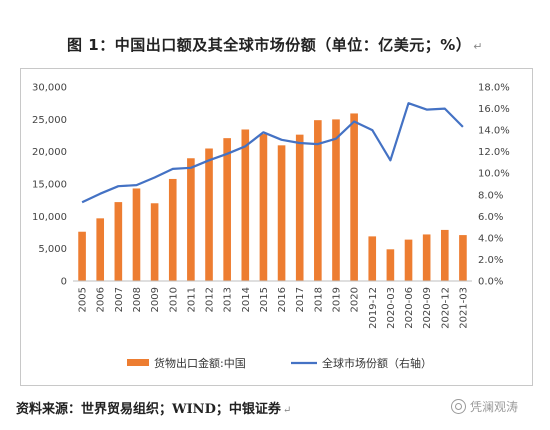 The width and height of the screenshot is (550, 430). Describe the element at coordinates (246, 299) in the screenshot. I see `x-axis-tick-label: 2014` at that location.